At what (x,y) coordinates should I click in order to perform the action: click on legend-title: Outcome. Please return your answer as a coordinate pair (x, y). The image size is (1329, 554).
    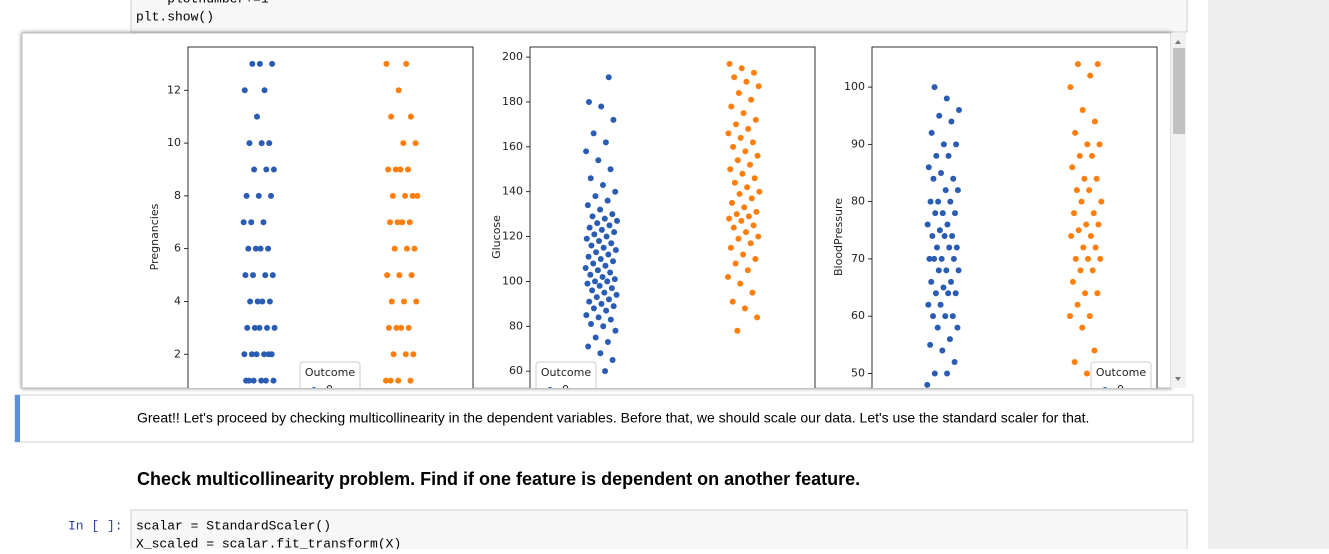
    Looking at the image, I should click on (1121, 372).